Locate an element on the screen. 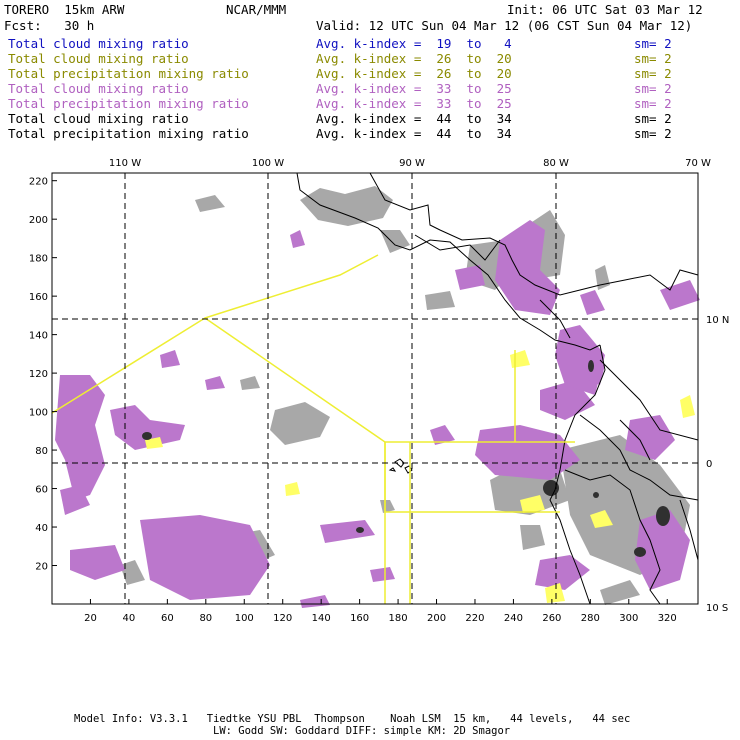 This screenshot has width=740, height=740. longitude-labels: 110 W 100 W 90 W 80 W 70 W is located at coordinates (410, 163).